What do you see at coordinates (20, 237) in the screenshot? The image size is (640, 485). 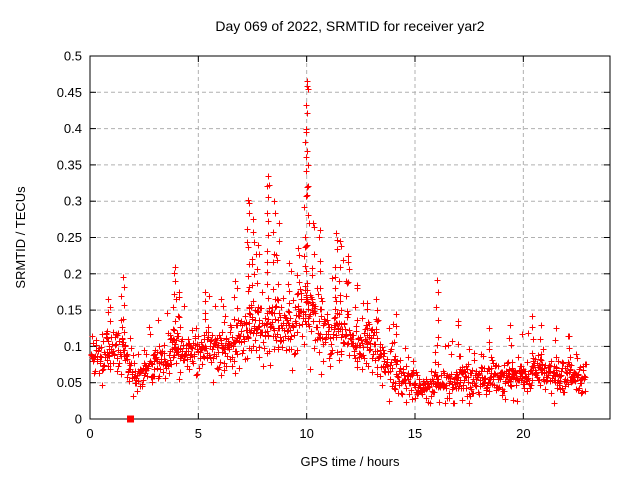 I see `y-axis-label: SRMTID / TECUs` at bounding box center [20, 237].